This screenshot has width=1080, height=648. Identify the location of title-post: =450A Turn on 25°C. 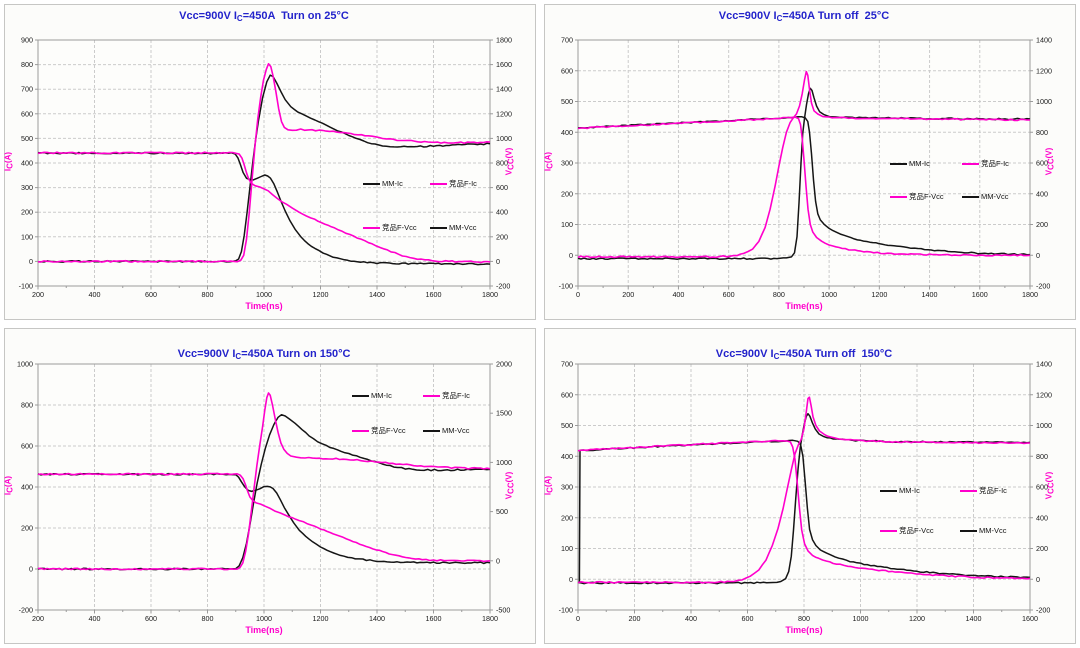
(295, 16).